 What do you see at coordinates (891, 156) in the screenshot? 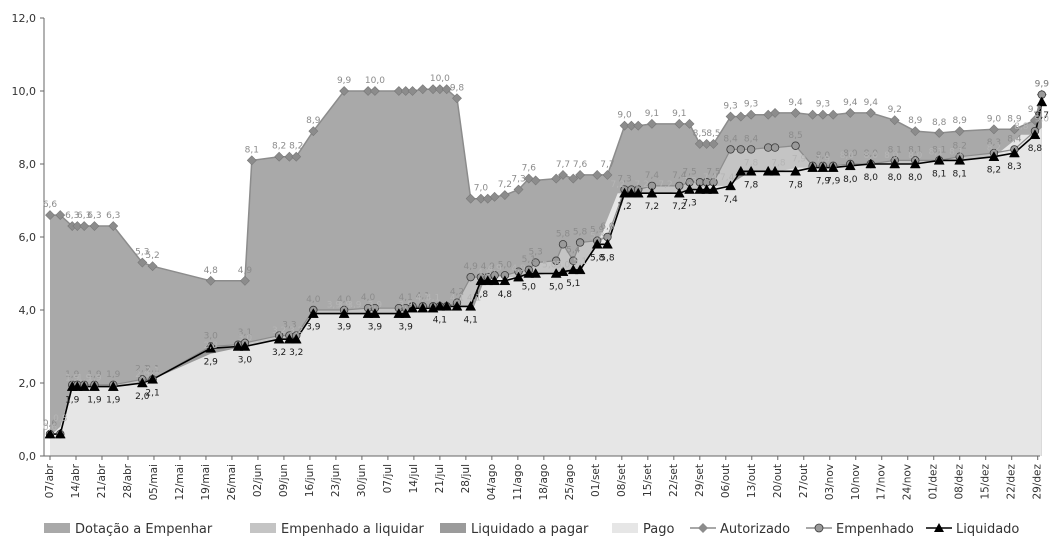
I see `pago-data-label: 8,0` at bounding box center [891, 156].